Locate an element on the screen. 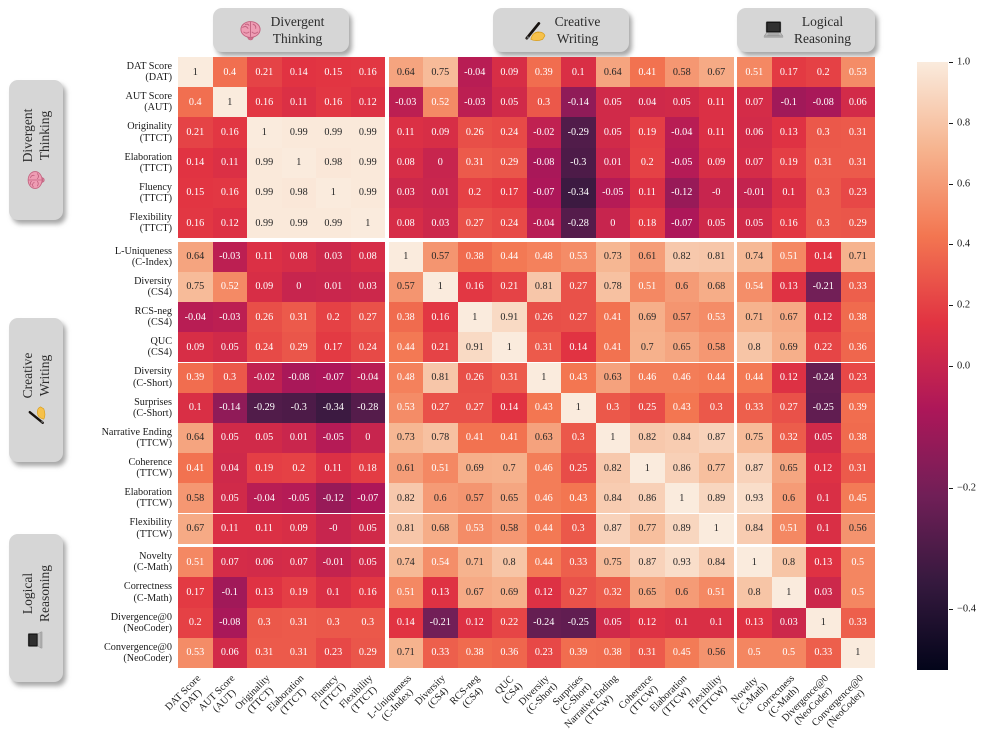 The height and width of the screenshot is (747, 997). colorbar-tick-label: 0.0 is located at coordinates (964, 366).